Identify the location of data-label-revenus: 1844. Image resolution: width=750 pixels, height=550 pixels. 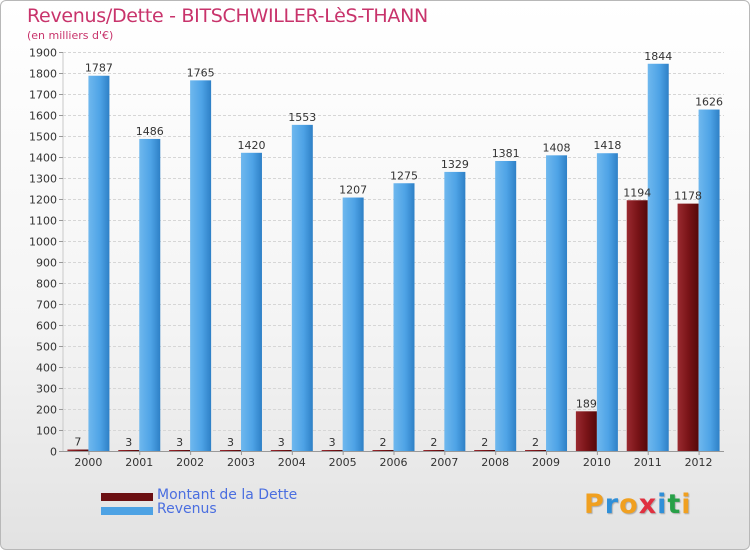
(658, 56).